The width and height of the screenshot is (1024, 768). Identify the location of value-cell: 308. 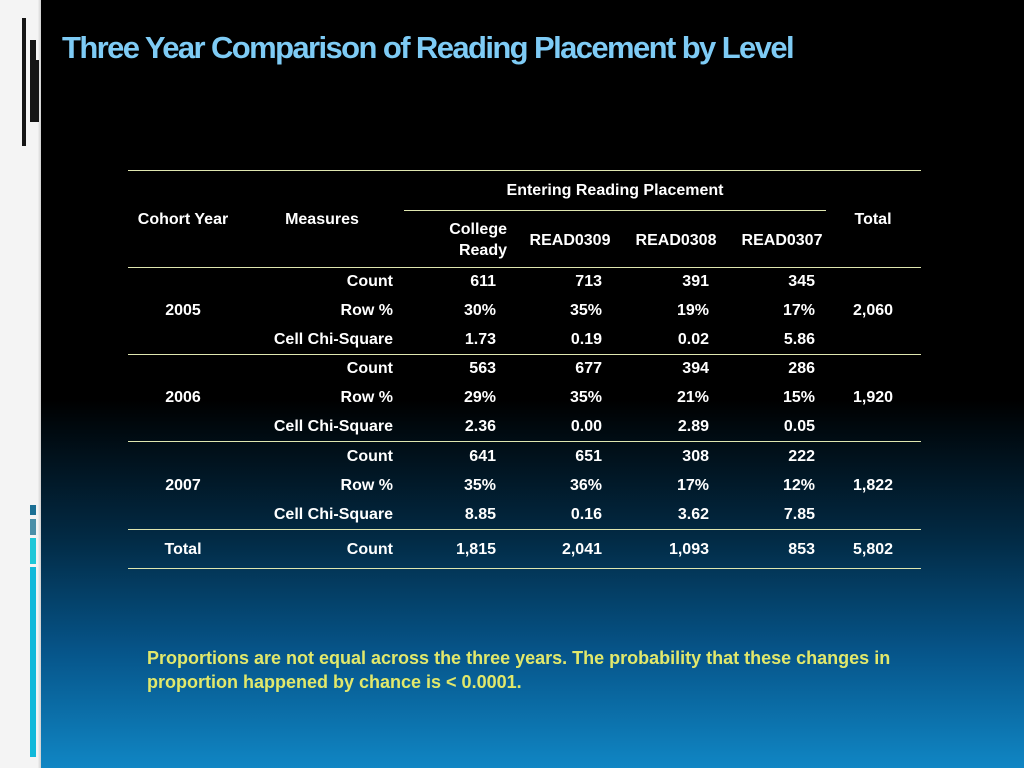
(695, 456).